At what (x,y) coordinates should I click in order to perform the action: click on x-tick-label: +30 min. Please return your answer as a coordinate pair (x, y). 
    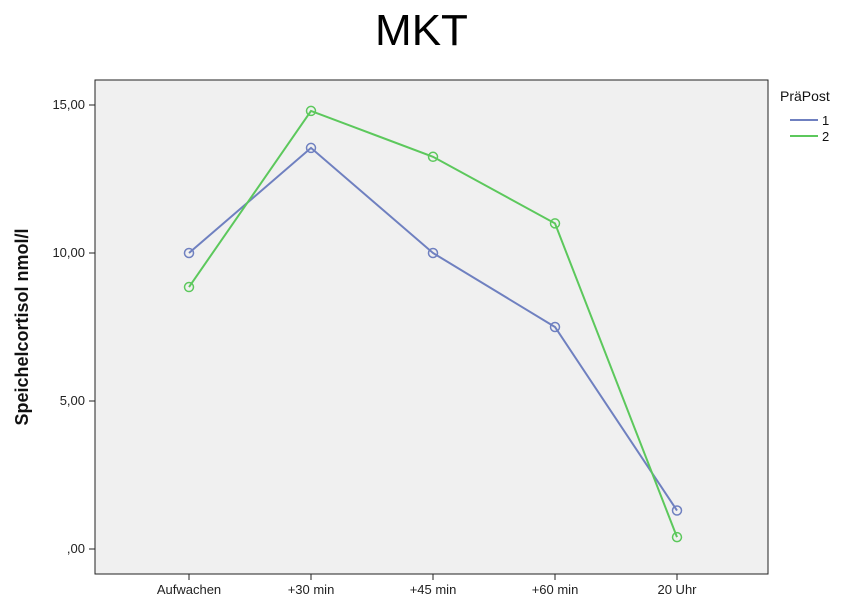
    Looking at the image, I should click on (311, 589).